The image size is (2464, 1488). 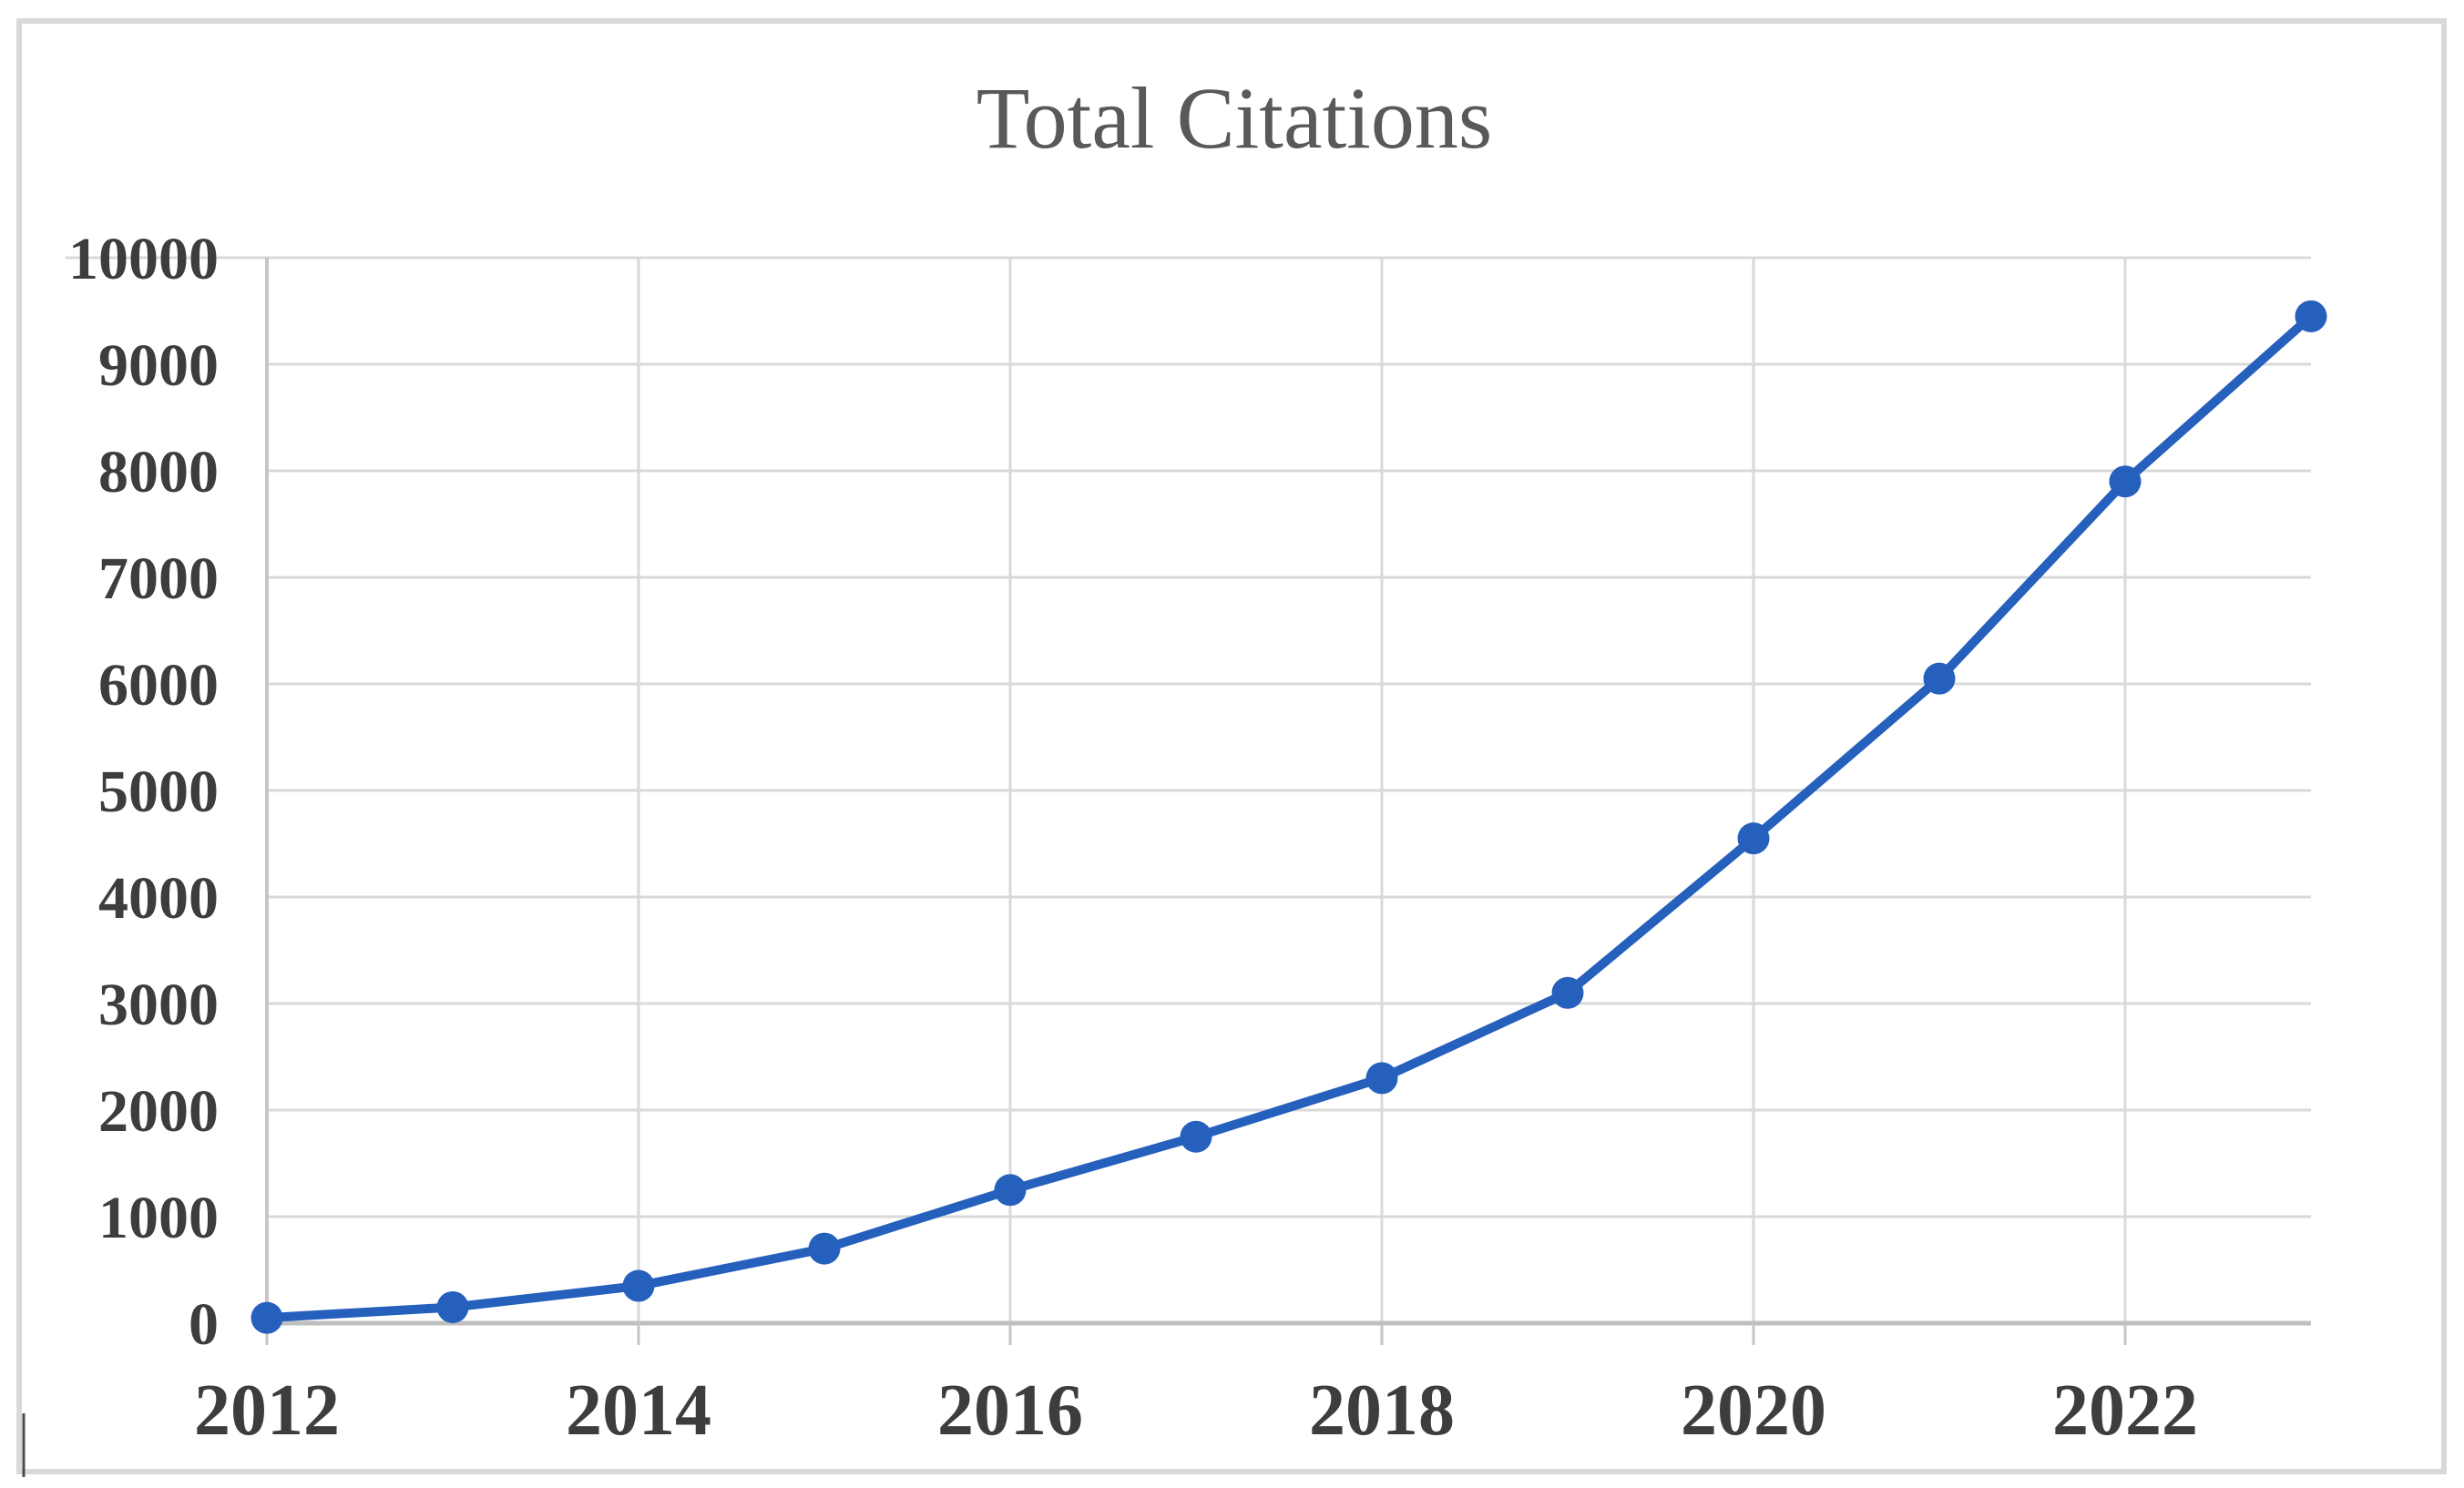 I want to click on y-tick-label: 10000, so click(x=143, y=259).